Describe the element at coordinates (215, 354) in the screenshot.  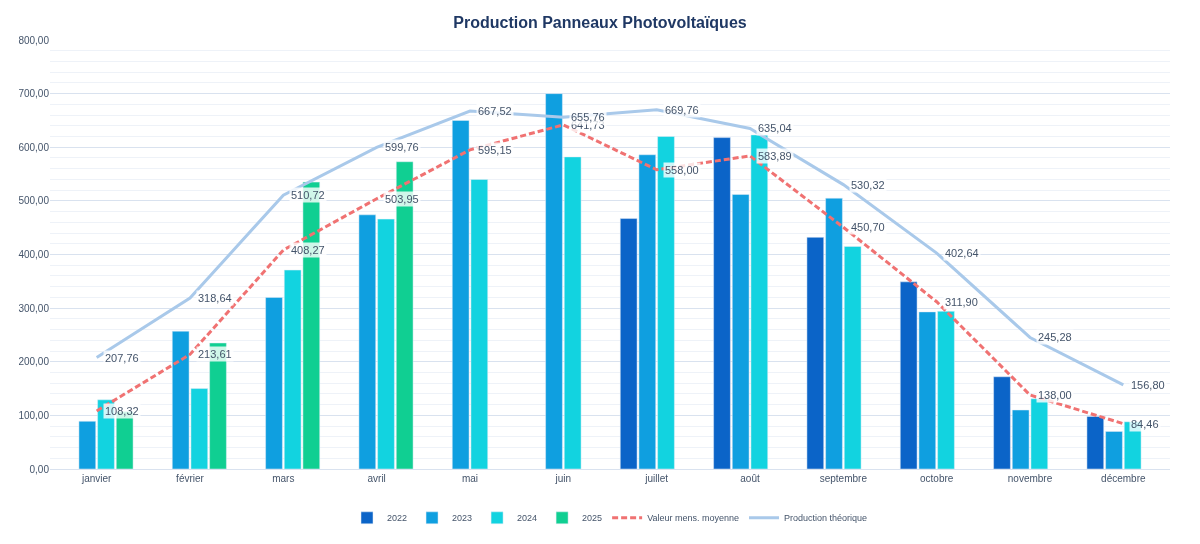
I see `data-label: 213,61` at that location.